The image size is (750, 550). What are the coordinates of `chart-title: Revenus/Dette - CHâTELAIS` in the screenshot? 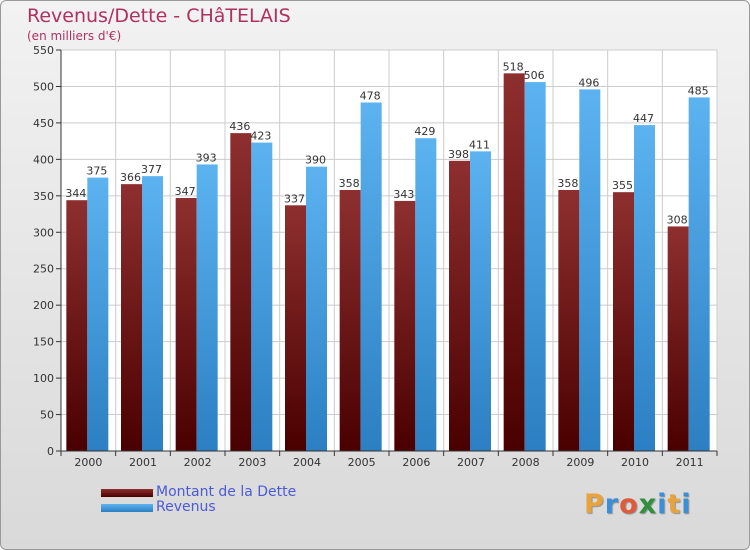 It's located at (159, 16).